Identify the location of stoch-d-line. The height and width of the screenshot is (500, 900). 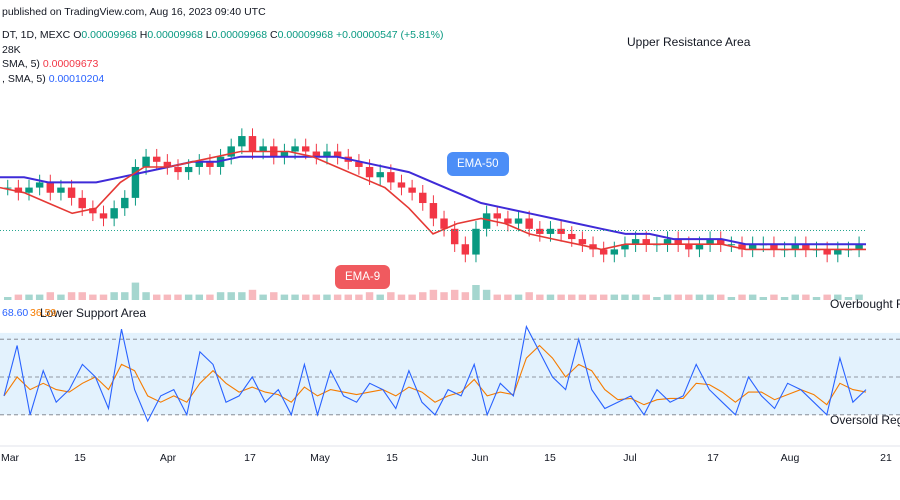
(435, 375).